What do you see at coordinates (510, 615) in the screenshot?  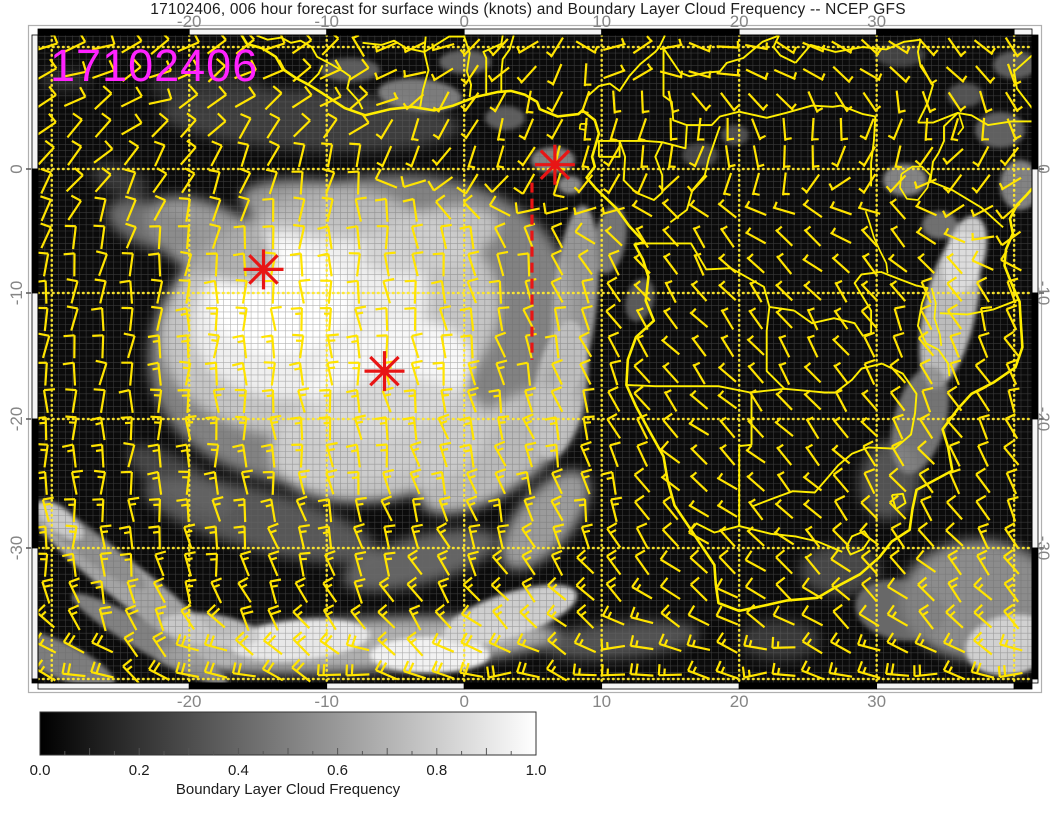 I see `cloud-blob` at bounding box center [510, 615].